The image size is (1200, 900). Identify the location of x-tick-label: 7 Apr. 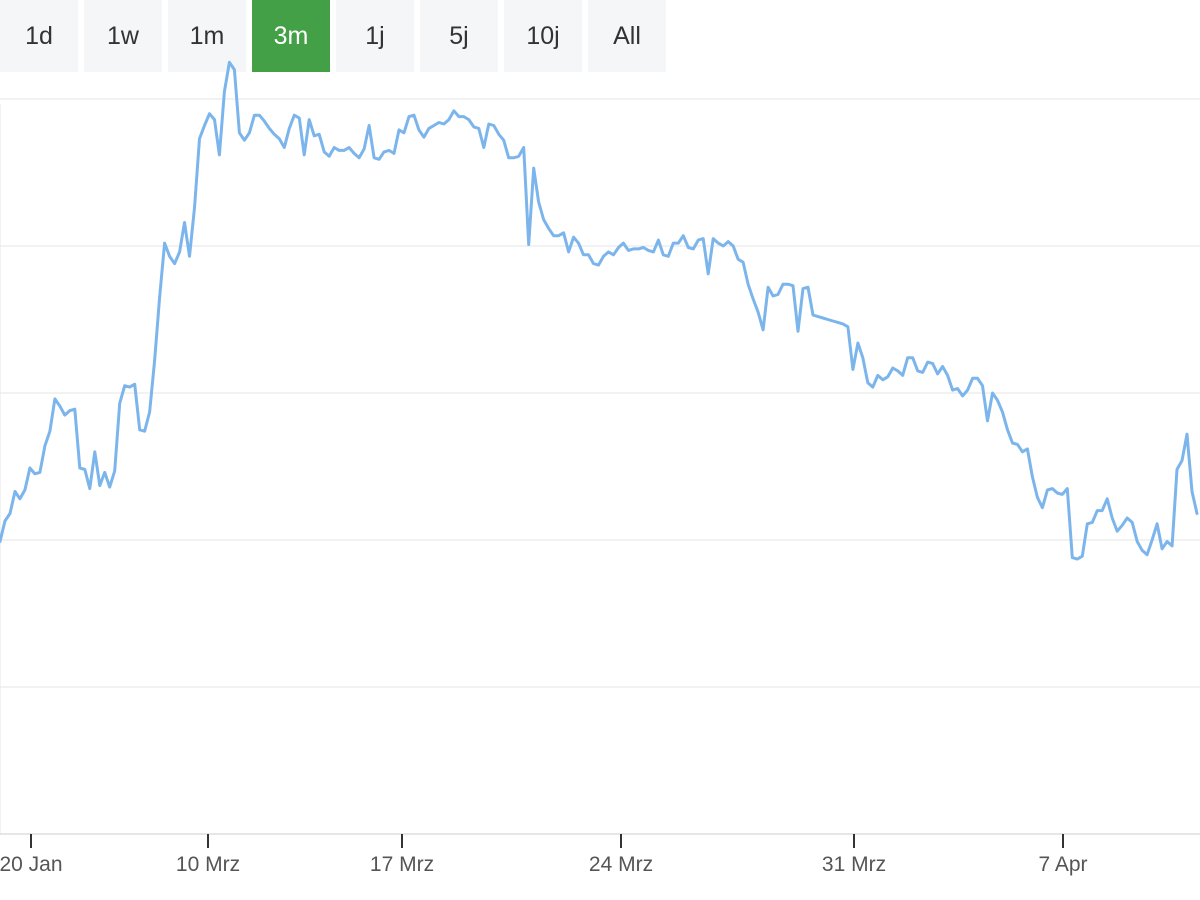
(1062, 864).